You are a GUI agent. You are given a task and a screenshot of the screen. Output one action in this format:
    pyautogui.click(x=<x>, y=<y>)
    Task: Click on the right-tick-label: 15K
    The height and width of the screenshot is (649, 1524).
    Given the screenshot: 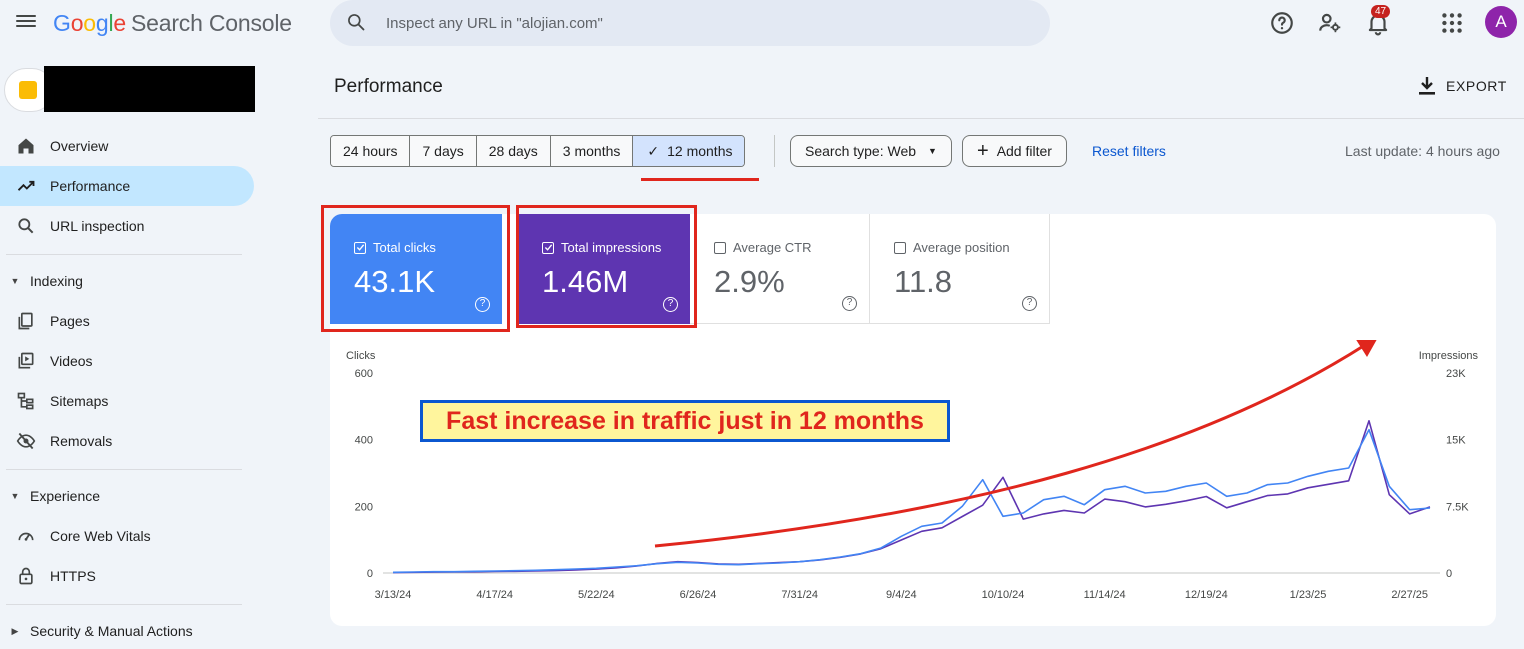 What is the action you would take?
    pyautogui.click(x=1456, y=441)
    